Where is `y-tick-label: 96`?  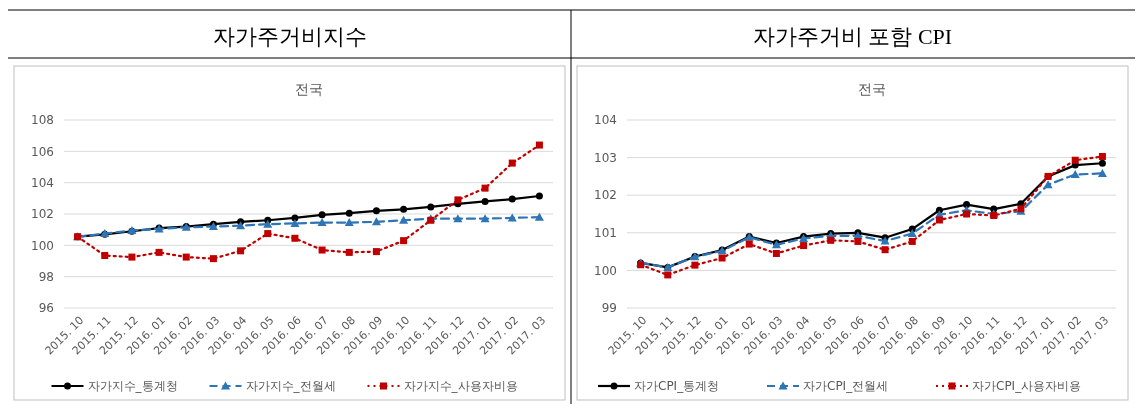 y-tick-label: 96 is located at coordinates (46, 308).